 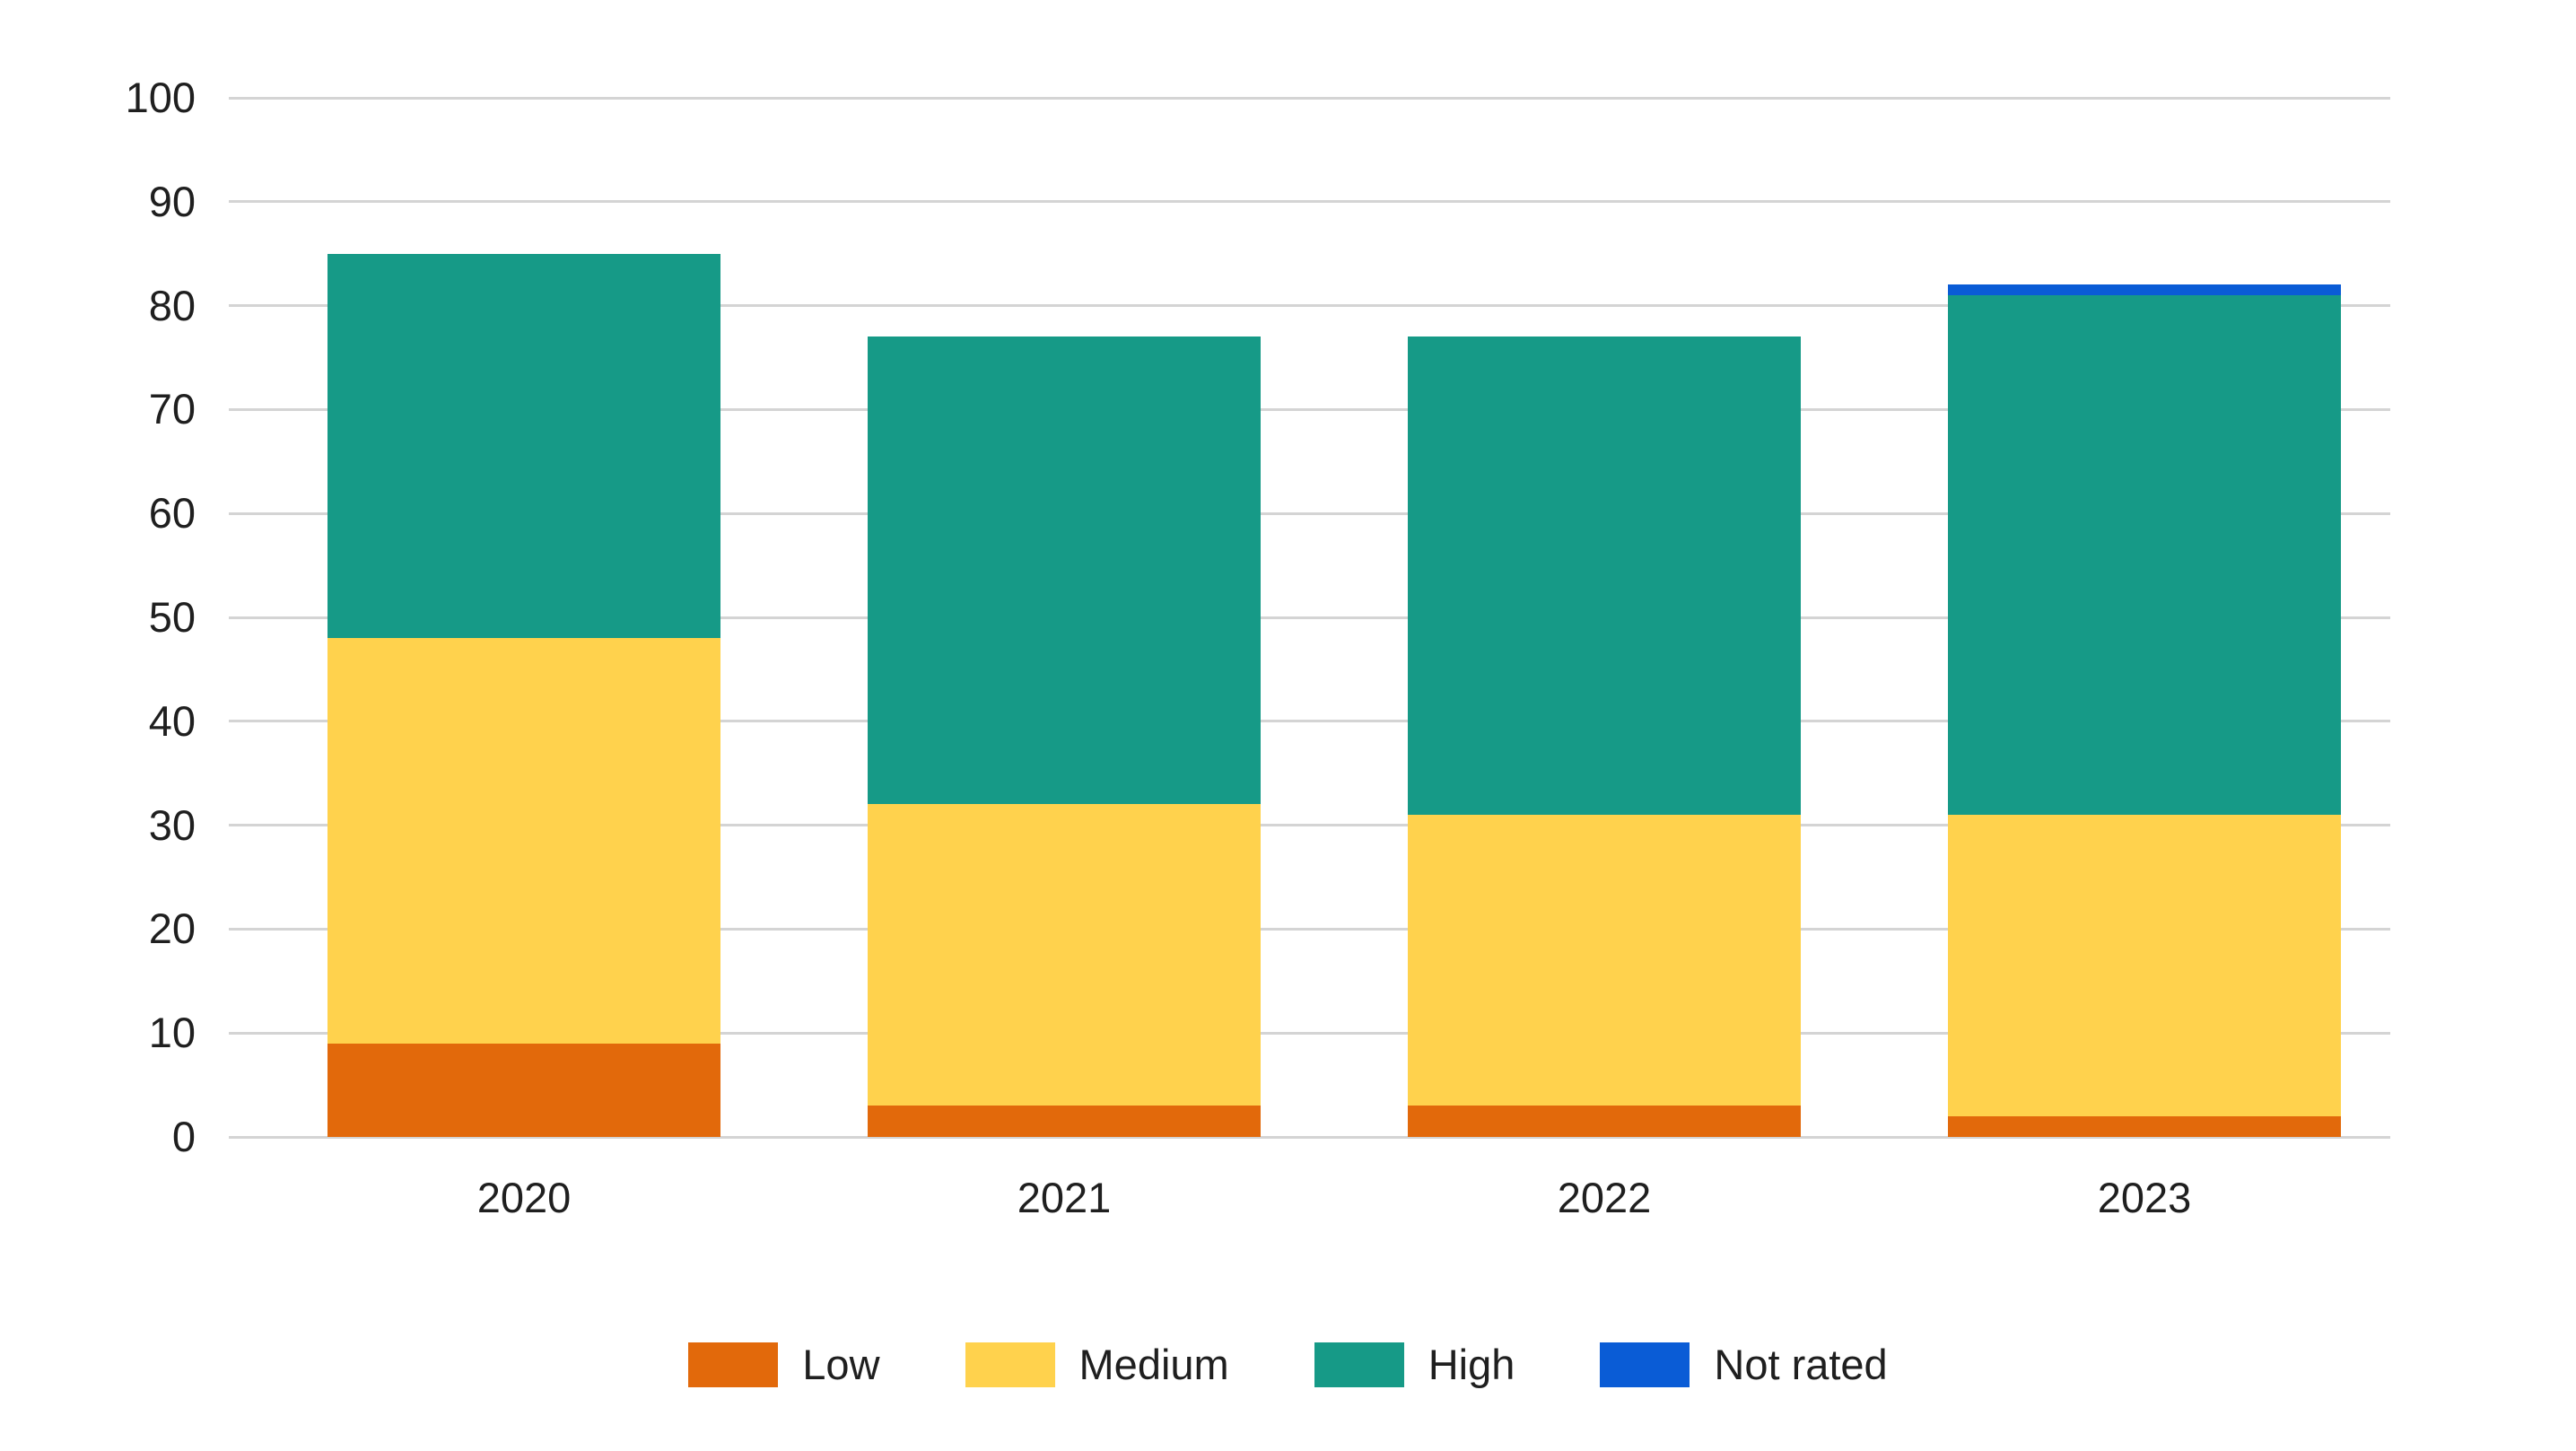 What do you see at coordinates (183, 1136) in the screenshot?
I see `y-axis-label: 0` at bounding box center [183, 1136].